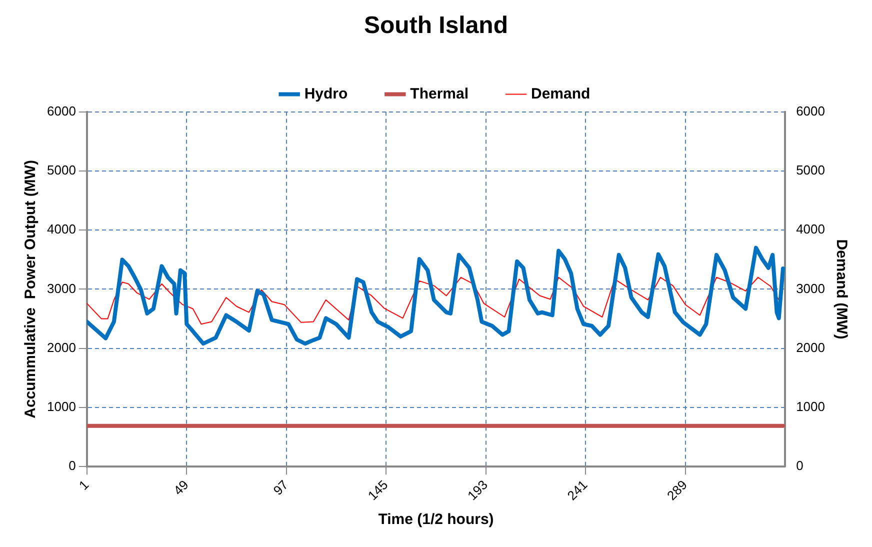 The height and width of the screenshot is (547, 872). I want to click on y2-tick-label: 5000, so click(810, 170).